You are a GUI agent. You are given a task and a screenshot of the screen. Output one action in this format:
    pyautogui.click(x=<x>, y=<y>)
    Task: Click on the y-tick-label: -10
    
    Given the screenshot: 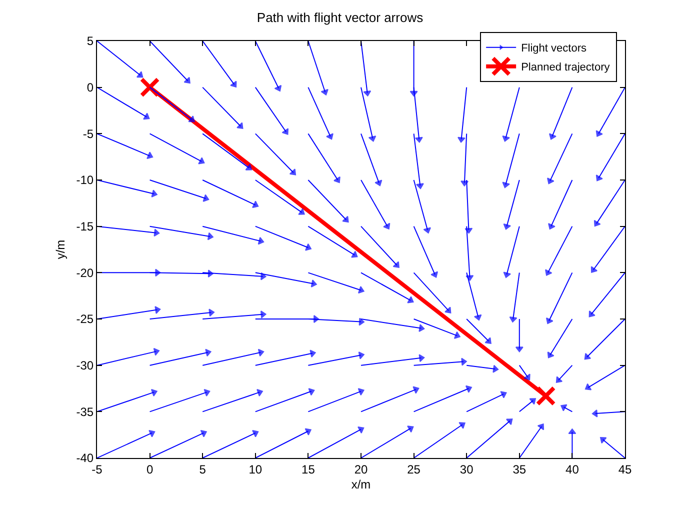 What is the action you would take?
    pyautogui.click(x=85, y=180)
    